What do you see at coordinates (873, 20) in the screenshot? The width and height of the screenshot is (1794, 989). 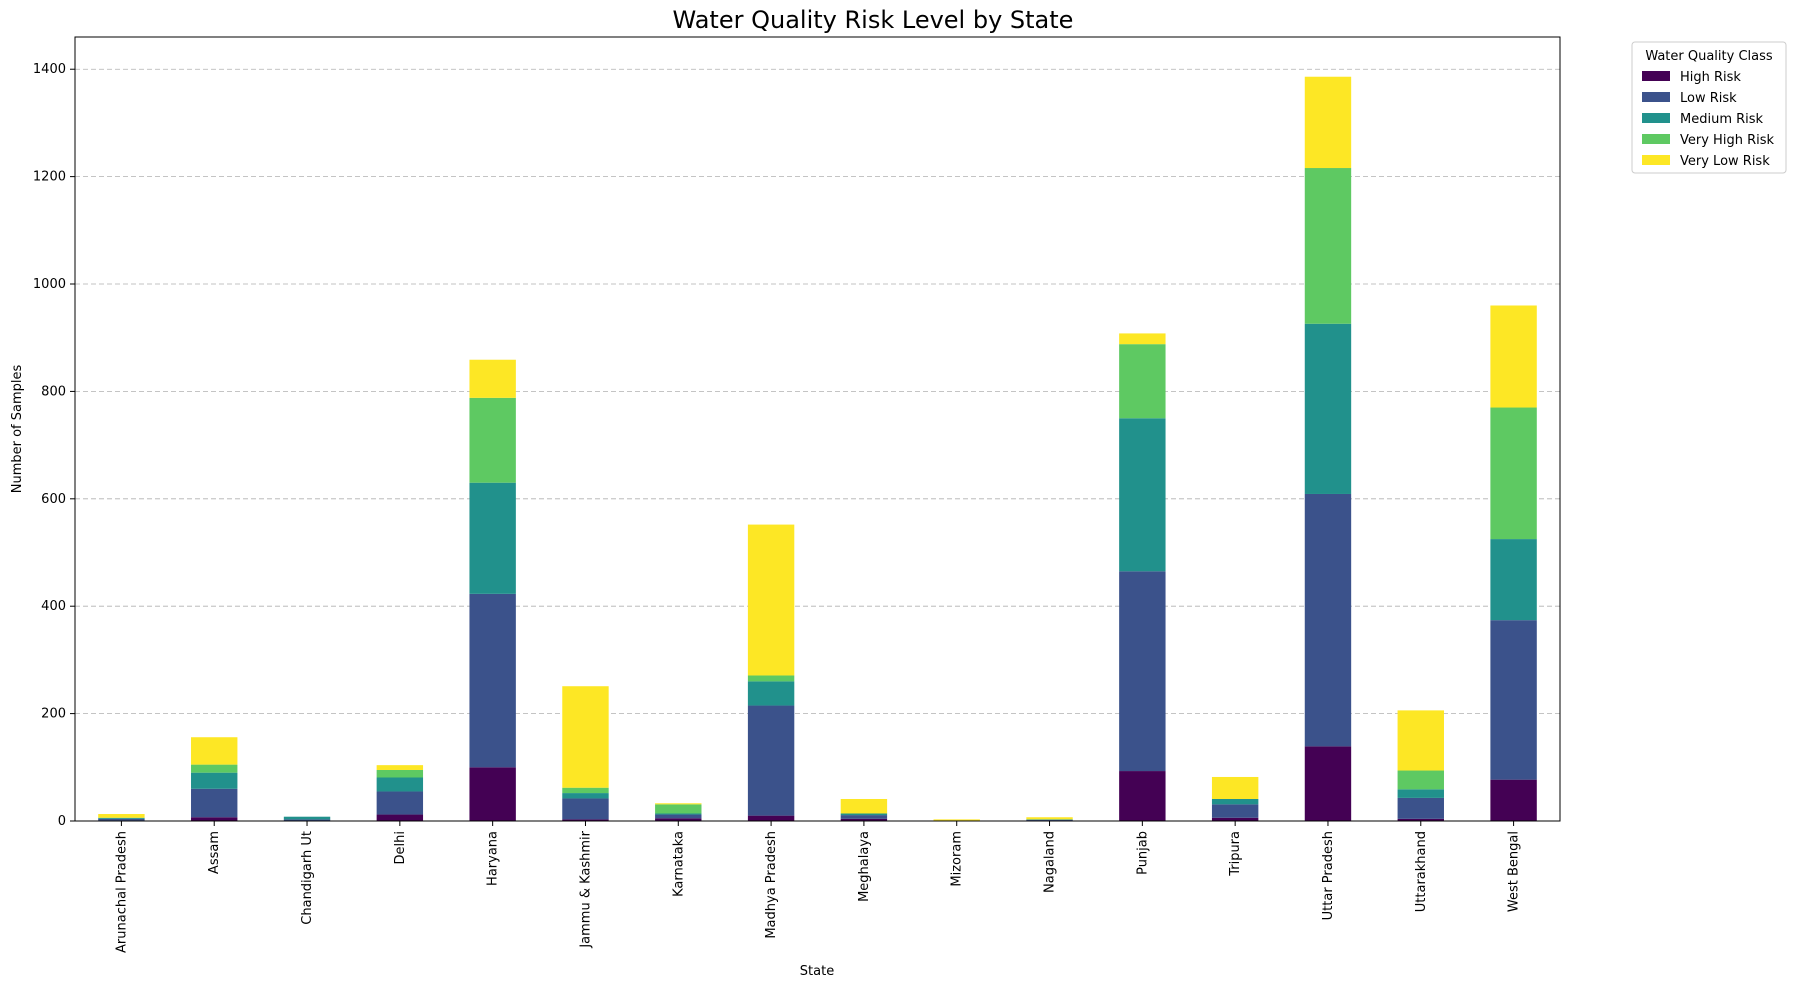 I see `chart-title: Water Quality Risk Level by State` at bounding box center [873, 20].